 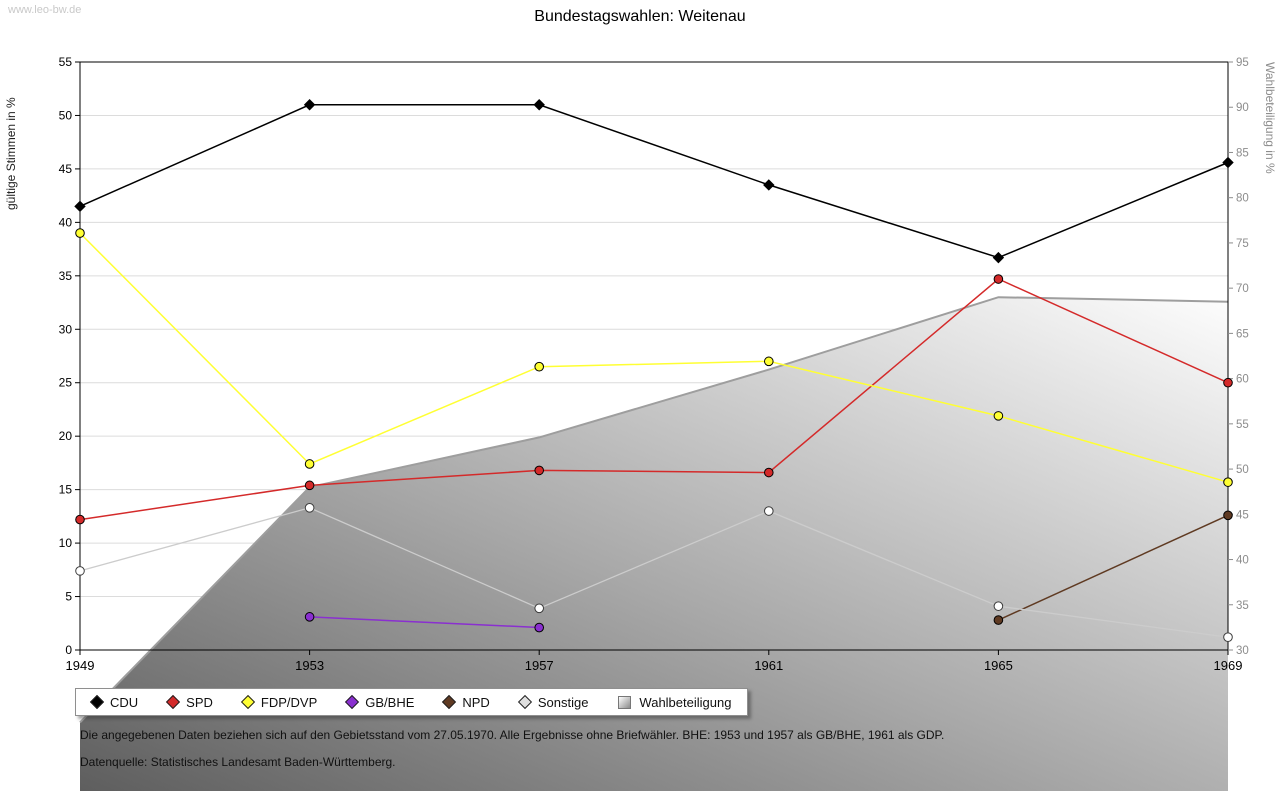 I want to click on legend-item-gb-bhe: GB/BHE, so click(x=380, y=702).